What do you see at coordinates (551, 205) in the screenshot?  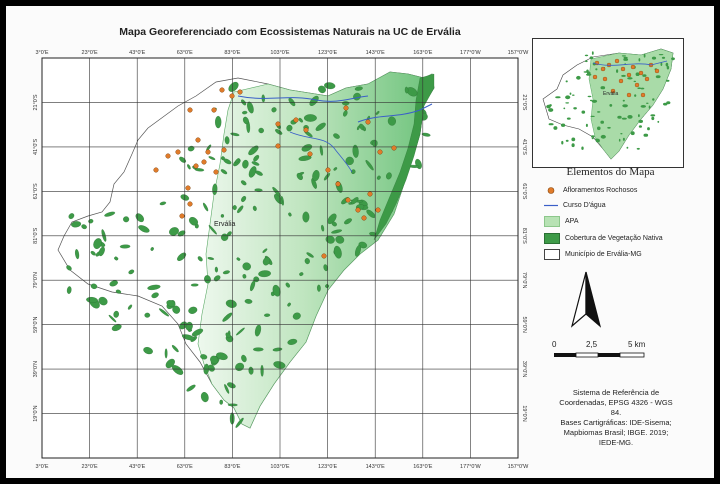 I see `blue-line-icon` at bounding box center [551, 205].